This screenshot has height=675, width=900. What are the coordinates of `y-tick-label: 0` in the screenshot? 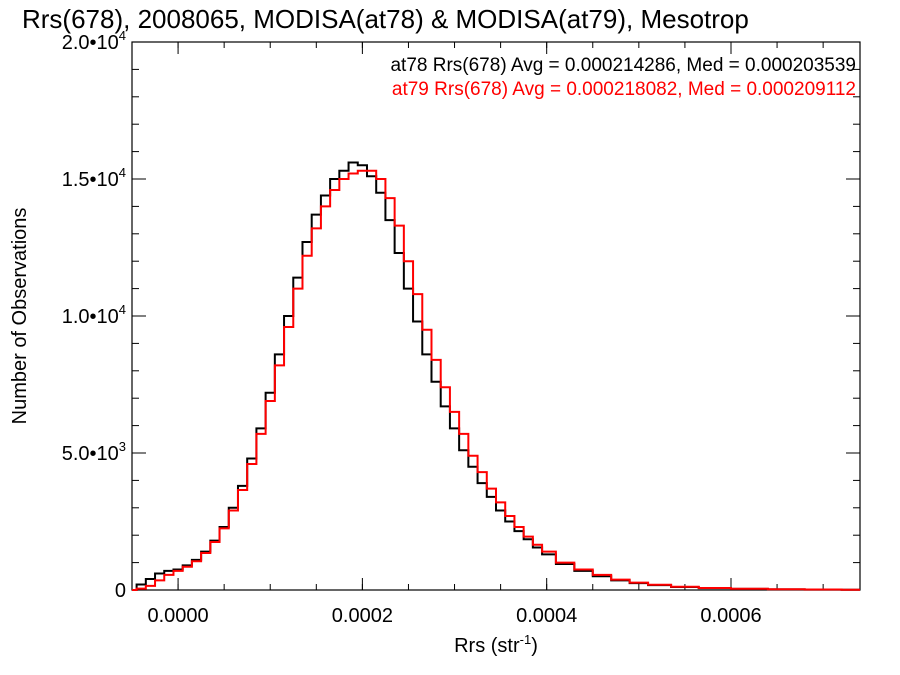 It's located at (120, 591).